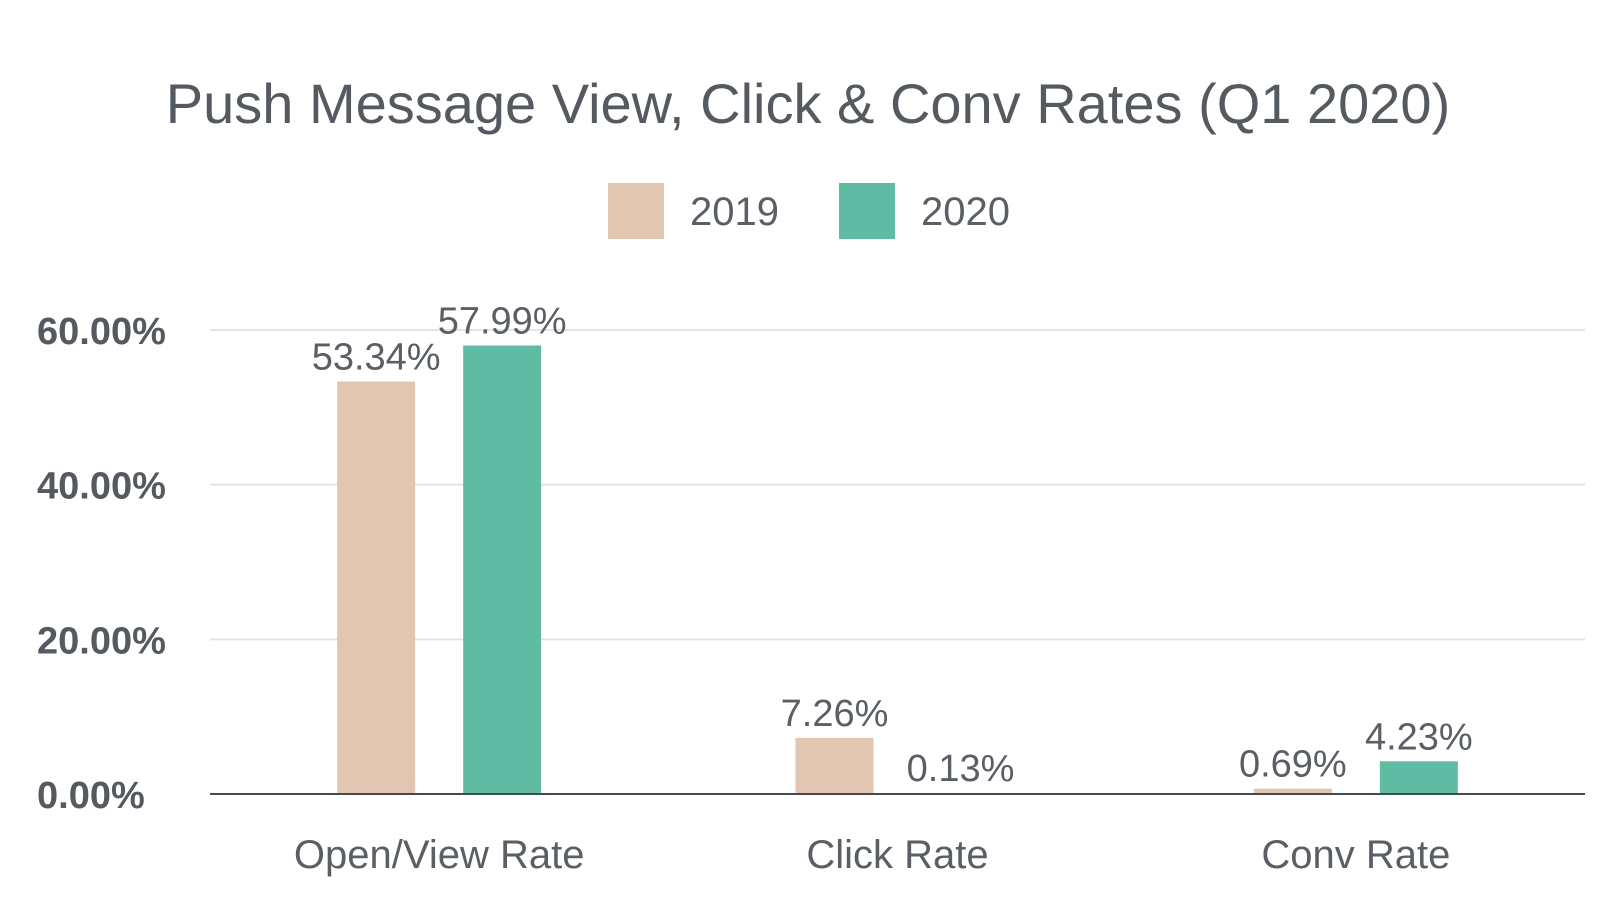 The image size is (1615, 909). I want to click on y-axis: 0.00% 20.00% 40.00% 60.00%, so click(101, 564).